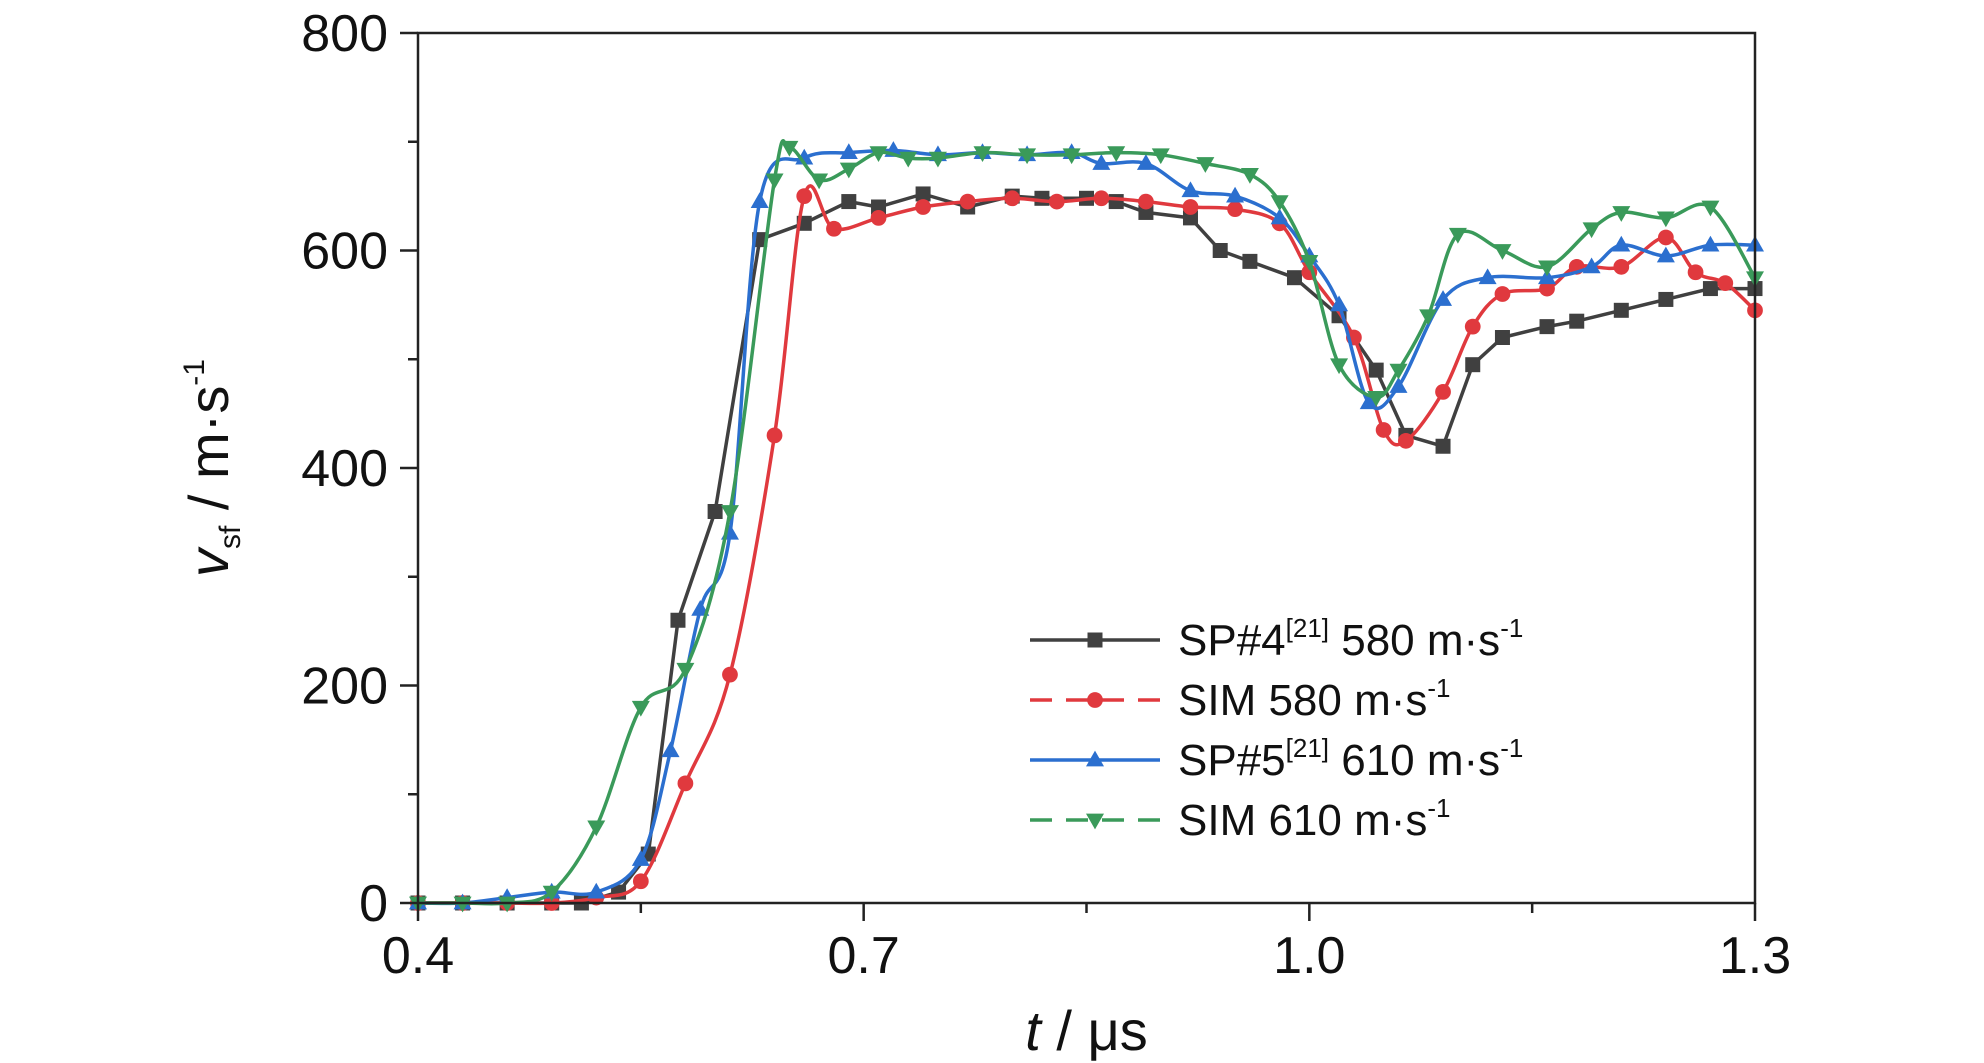 This screenshot has height=1063, width=1984. I want to click on x-tick-label: 0.7, so click(864, 956).